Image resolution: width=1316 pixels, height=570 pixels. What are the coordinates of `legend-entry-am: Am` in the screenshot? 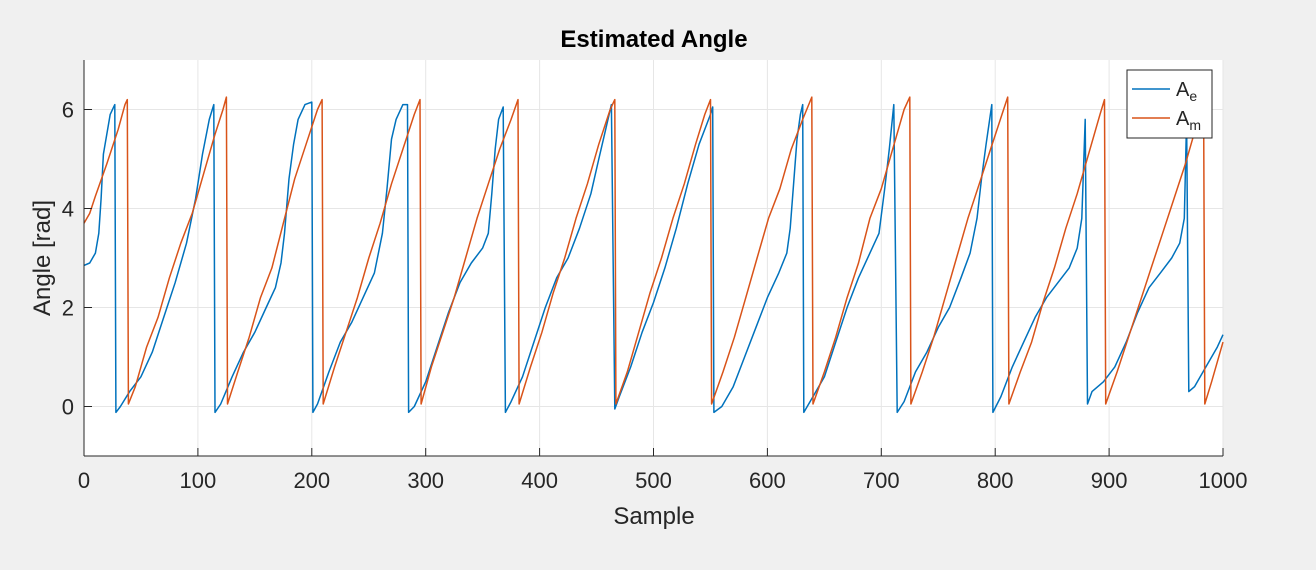 It's located at (1188, 120).